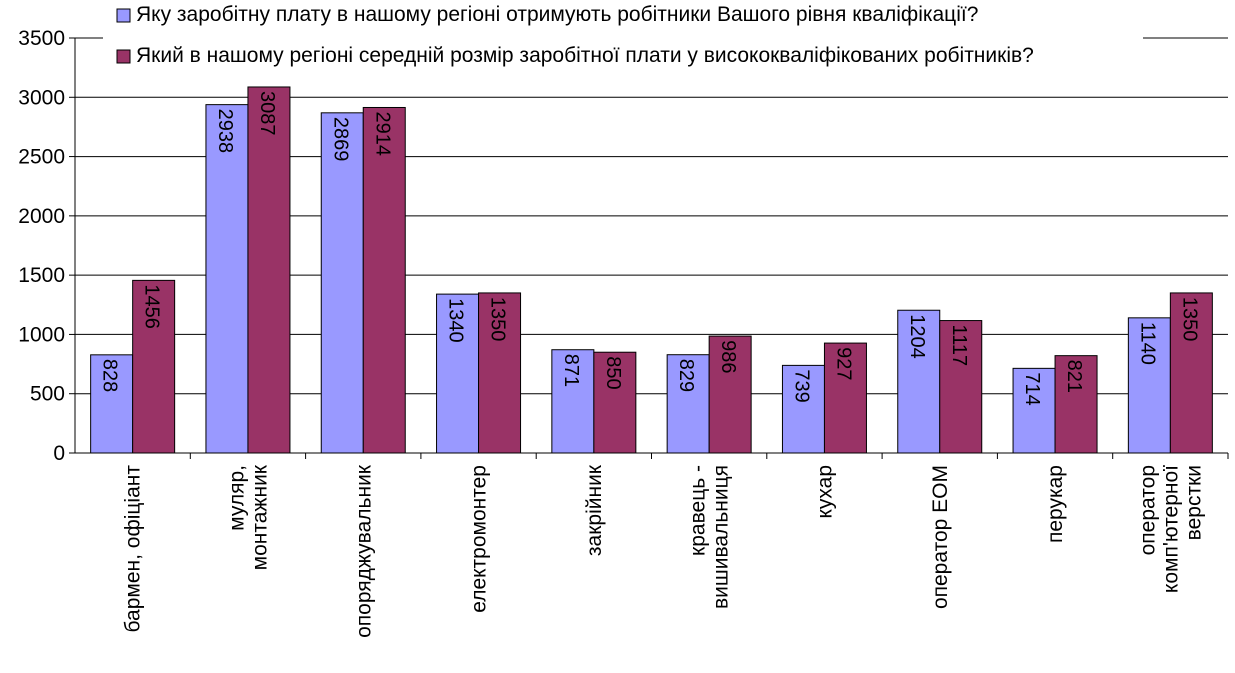 The height and width of the screenshot is (673, 1235). What do you see at coordinates (1074, 376) in the screenshot?
I see `data-label: 821` at bounding box center [1074, 376].